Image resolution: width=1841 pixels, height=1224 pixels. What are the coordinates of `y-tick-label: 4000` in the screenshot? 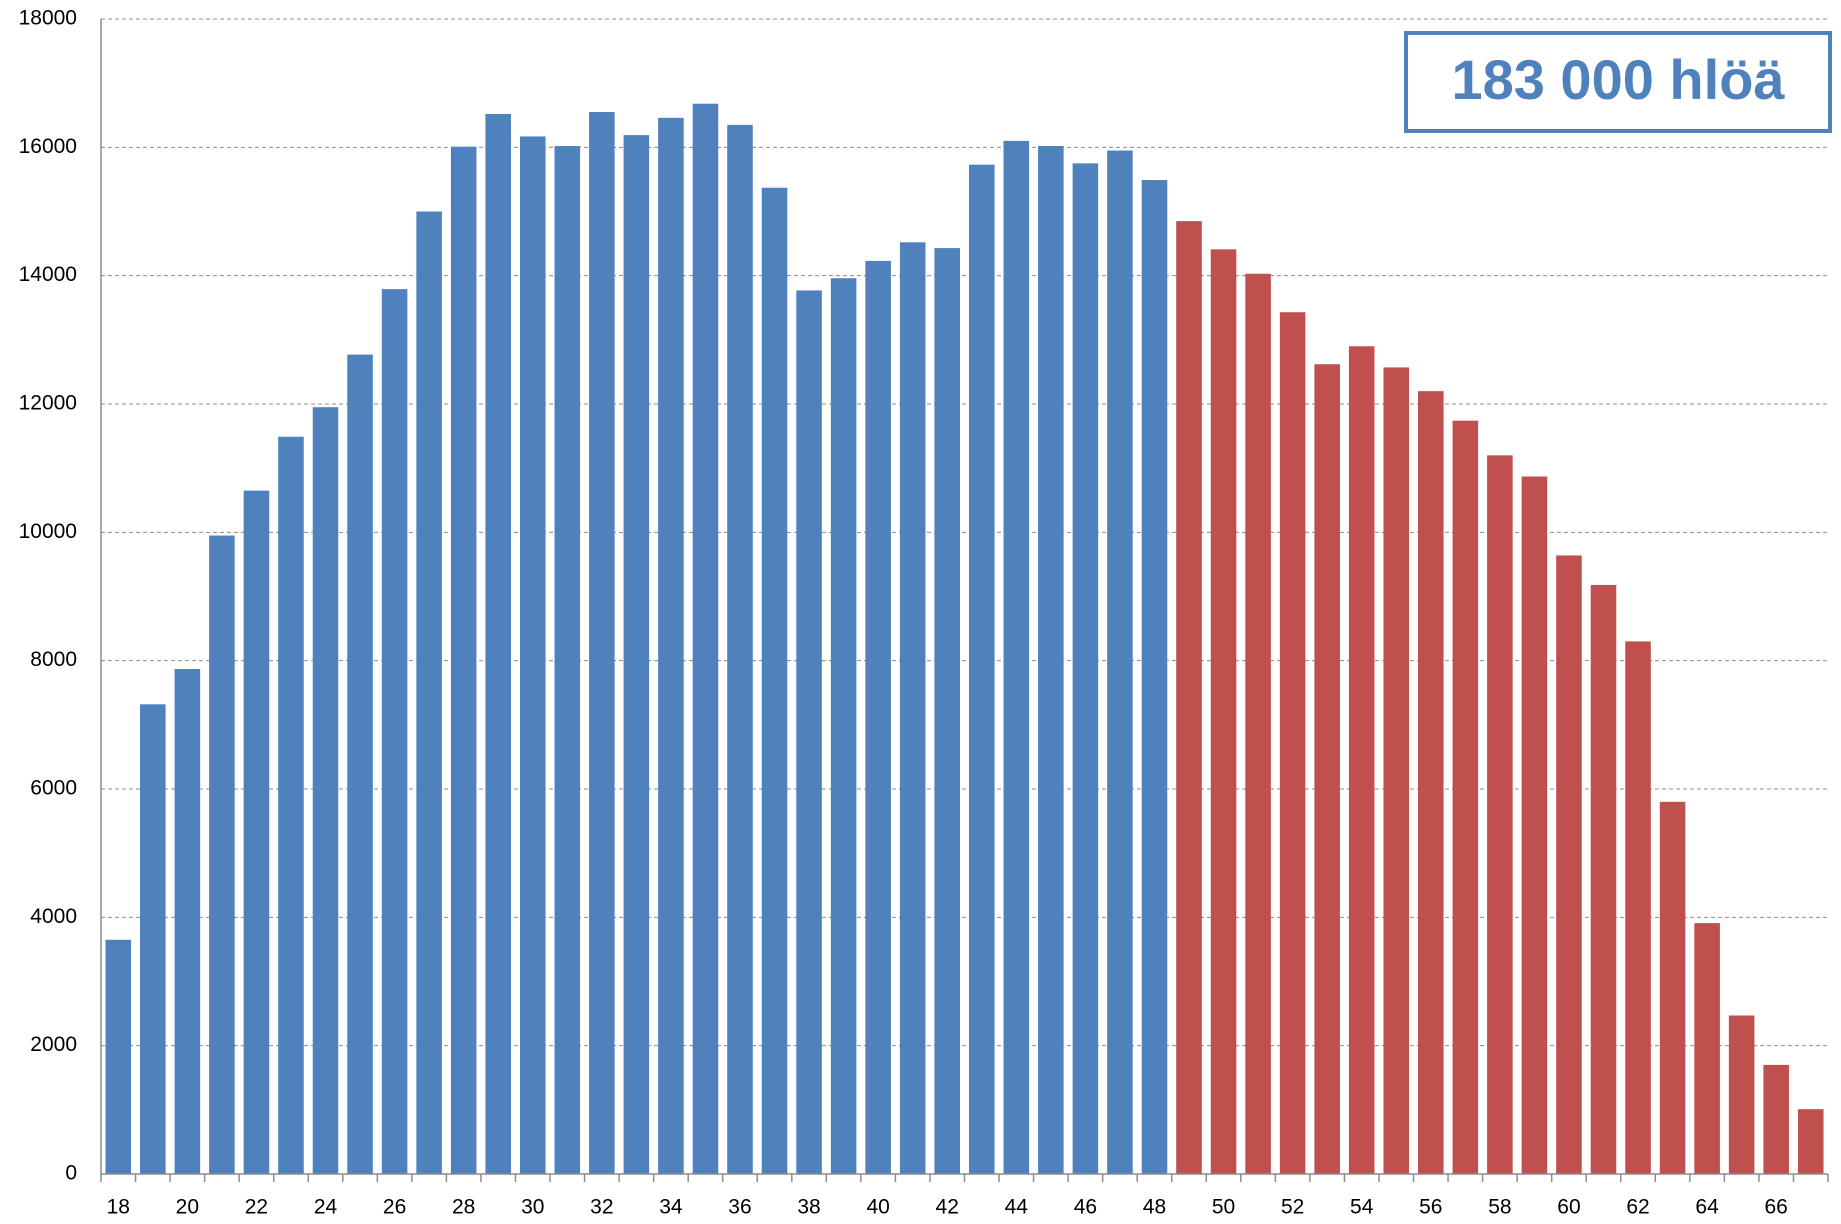 It's located at (53, 916).